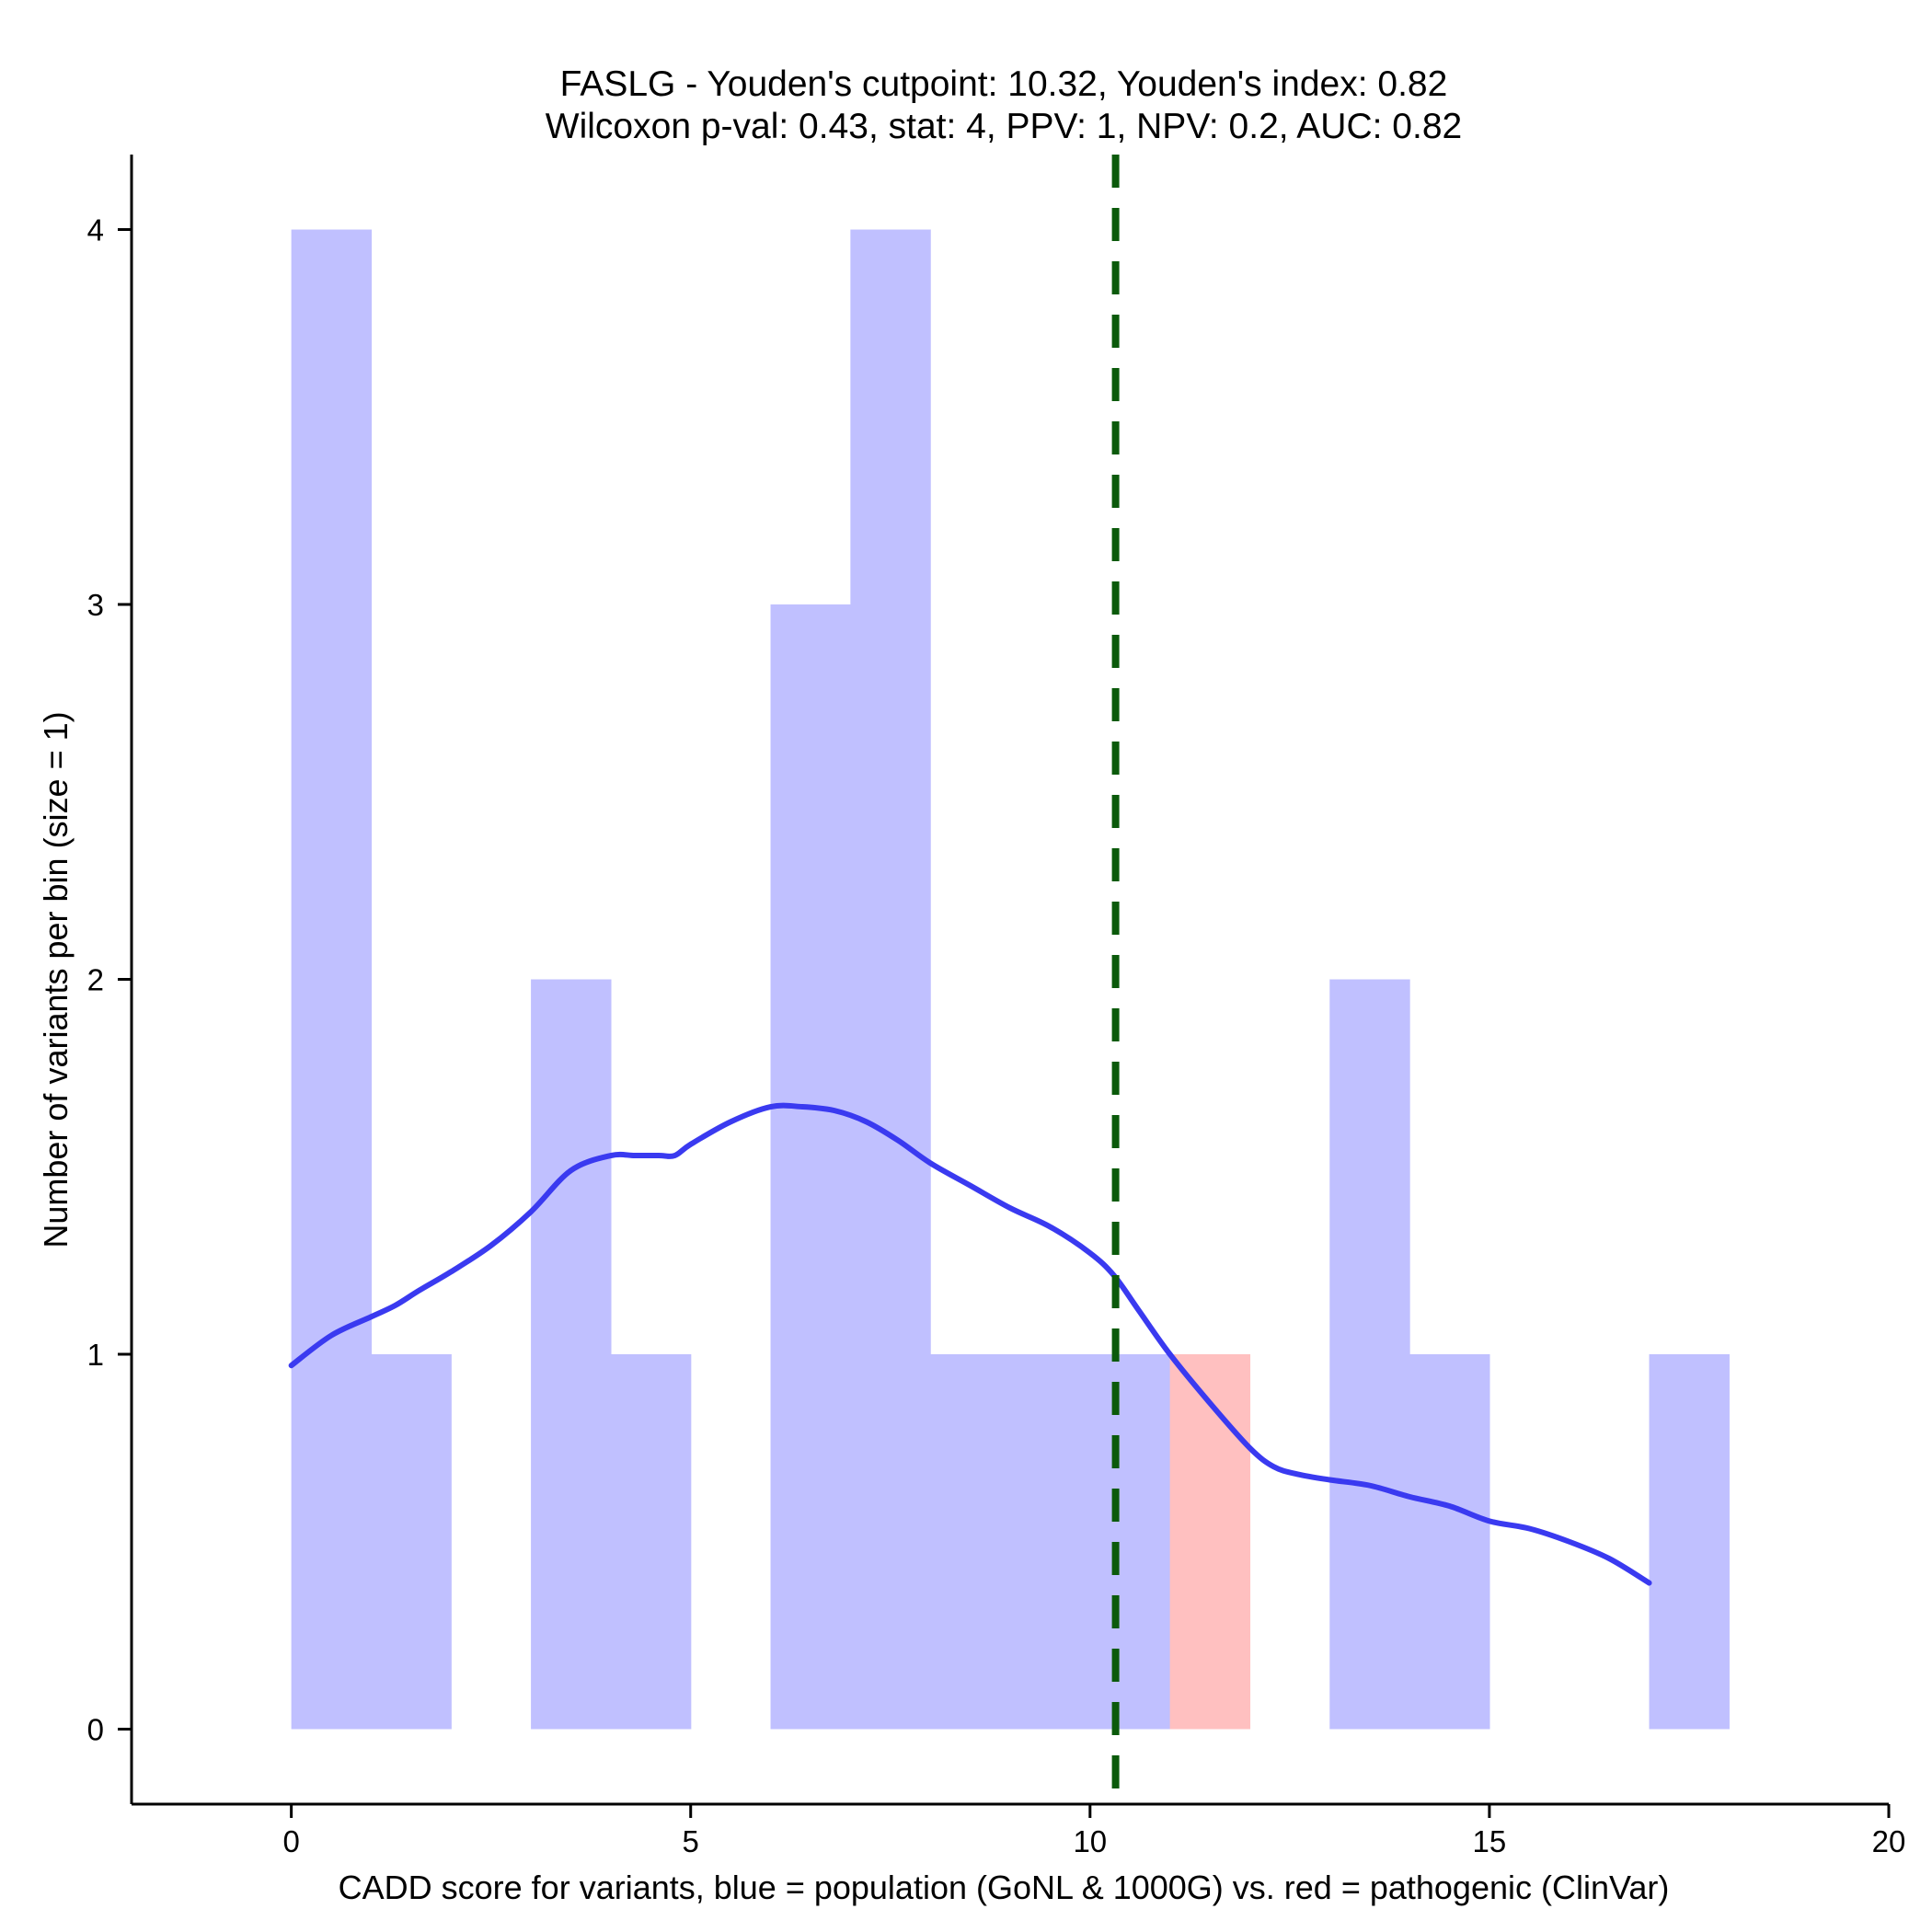 Image resolution: width=1932 pixels, height=1932 pixels. What do you see at coordinates (1490, 1841) in the screenshot?
I see `x-tick-label-15: 15` at bounding box center [1490, 1841].